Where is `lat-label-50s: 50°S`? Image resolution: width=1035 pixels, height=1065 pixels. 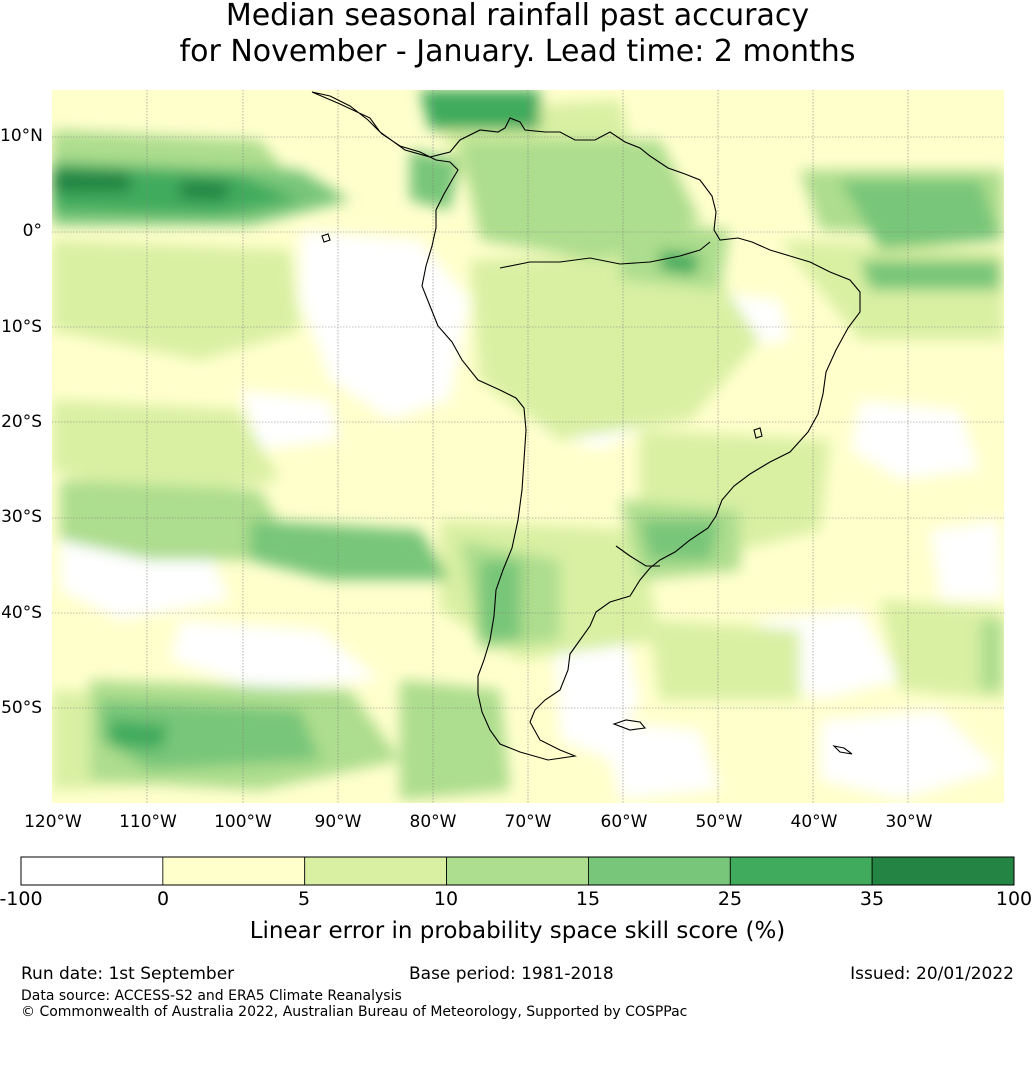 lat-label-50s: 50°S is located at coordinates (21, 708).